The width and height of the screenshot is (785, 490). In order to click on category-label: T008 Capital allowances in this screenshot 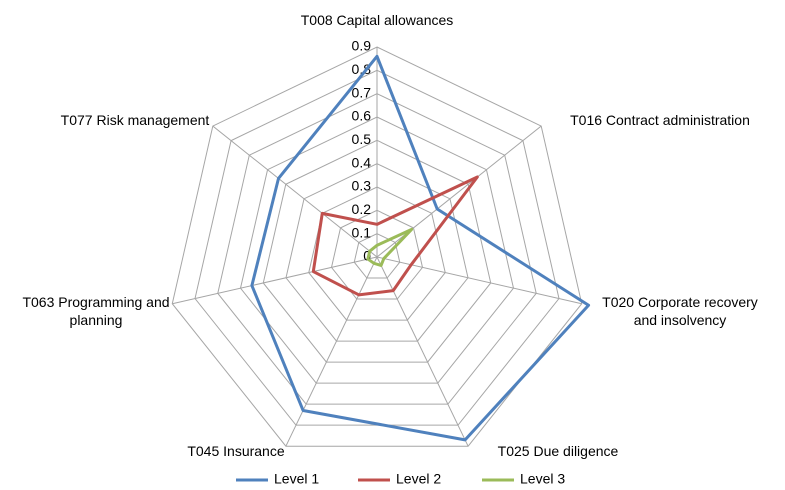, I will do `click(377, 20)`.